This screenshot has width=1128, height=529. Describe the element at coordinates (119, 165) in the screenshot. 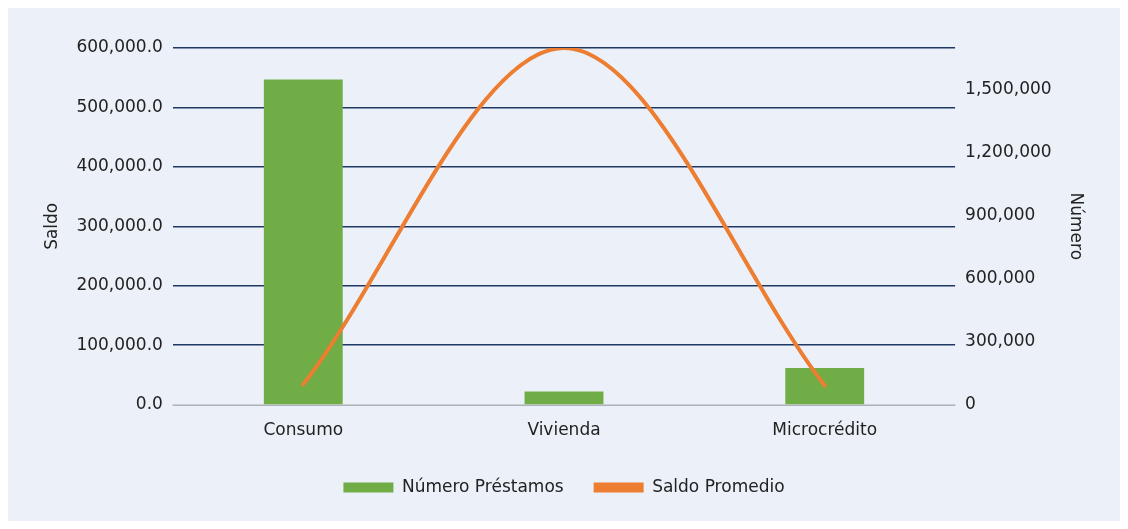

I see `y-tick-label: 400,000.0` at that location.